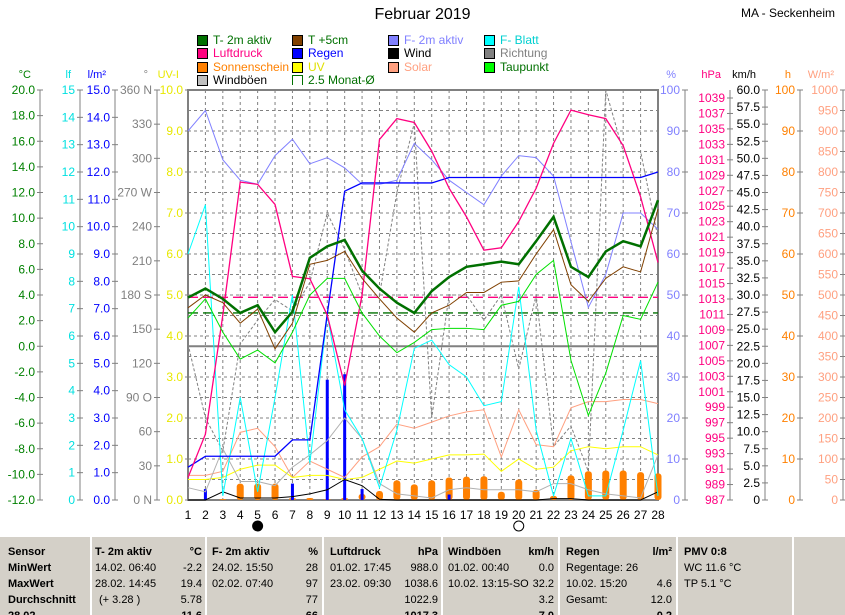 The height and width of the screenshot is (615, 845). Describe the element at coordinates (71, 254) in the screenshot. I see `axis-tick-label: 9` at that location.